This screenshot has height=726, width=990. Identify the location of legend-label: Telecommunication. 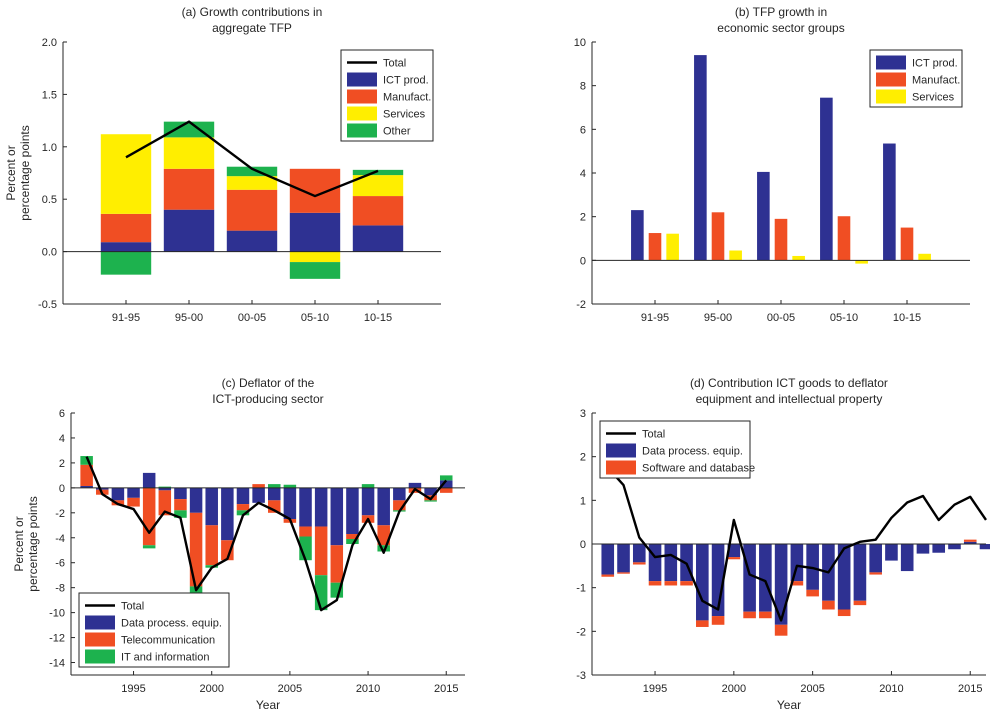
(168, 641).